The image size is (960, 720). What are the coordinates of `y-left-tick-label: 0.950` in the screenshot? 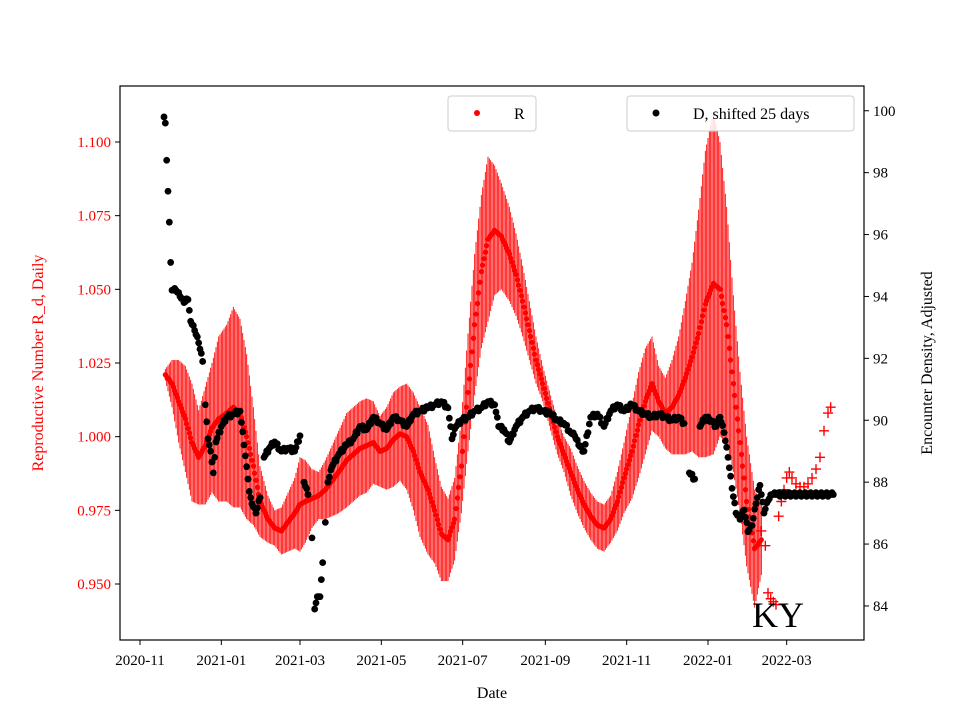 It's located at (94, 585).